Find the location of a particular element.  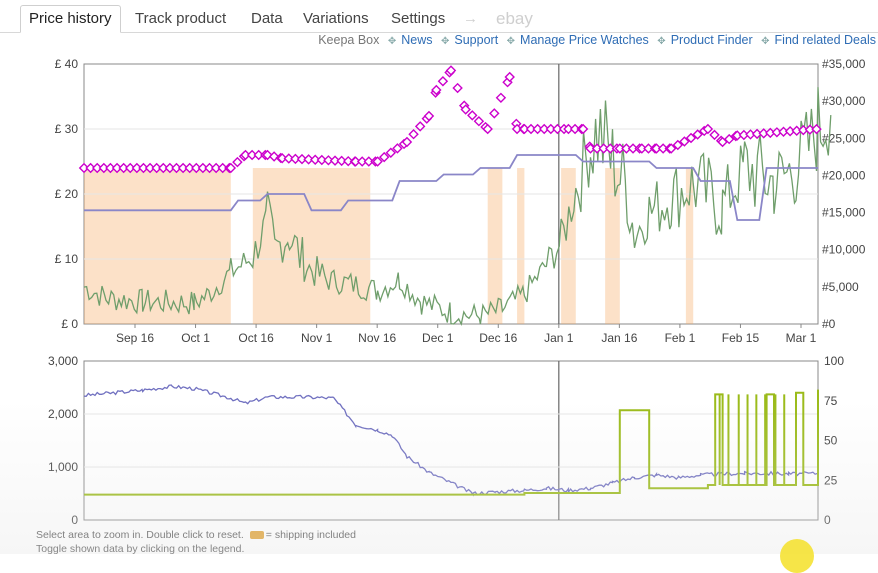

y-right-tick: #35,000 is located at coordinates (844, 64).